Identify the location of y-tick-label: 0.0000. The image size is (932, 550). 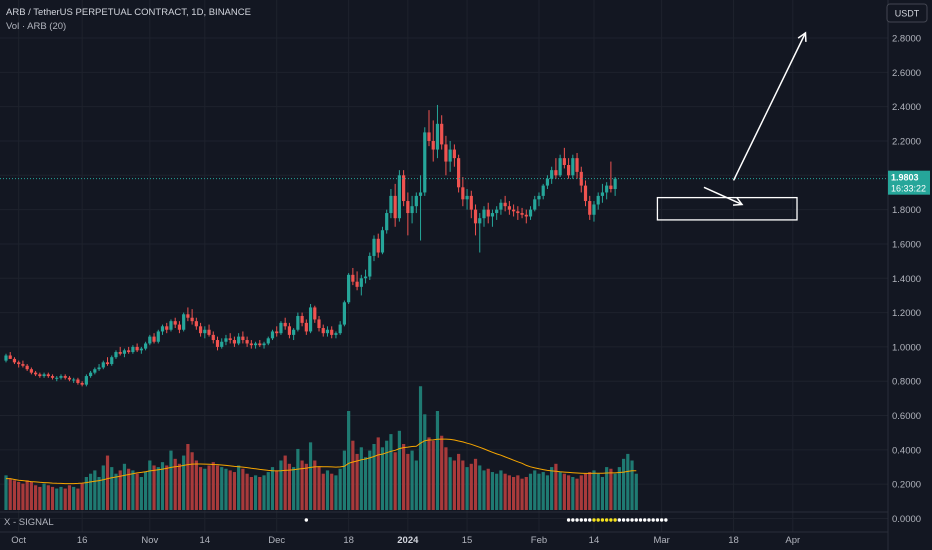
(906, 519).